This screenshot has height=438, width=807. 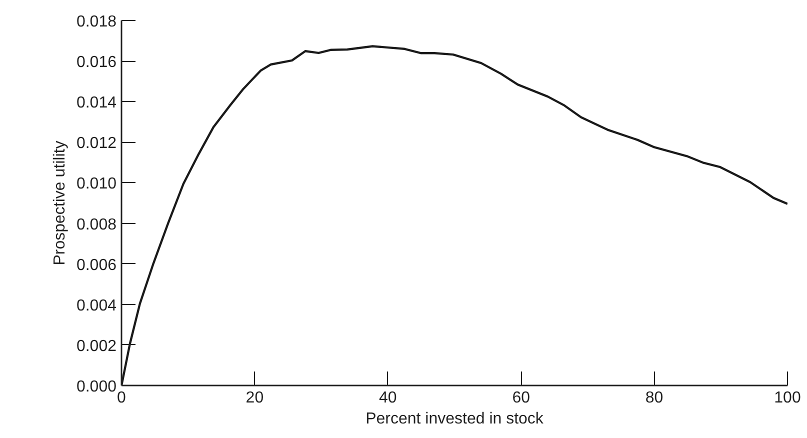 What do you see at coordinates (96, 346) in the screenshot?
I see `y-tick-label: 0.002` at bounding box center [96, 346].